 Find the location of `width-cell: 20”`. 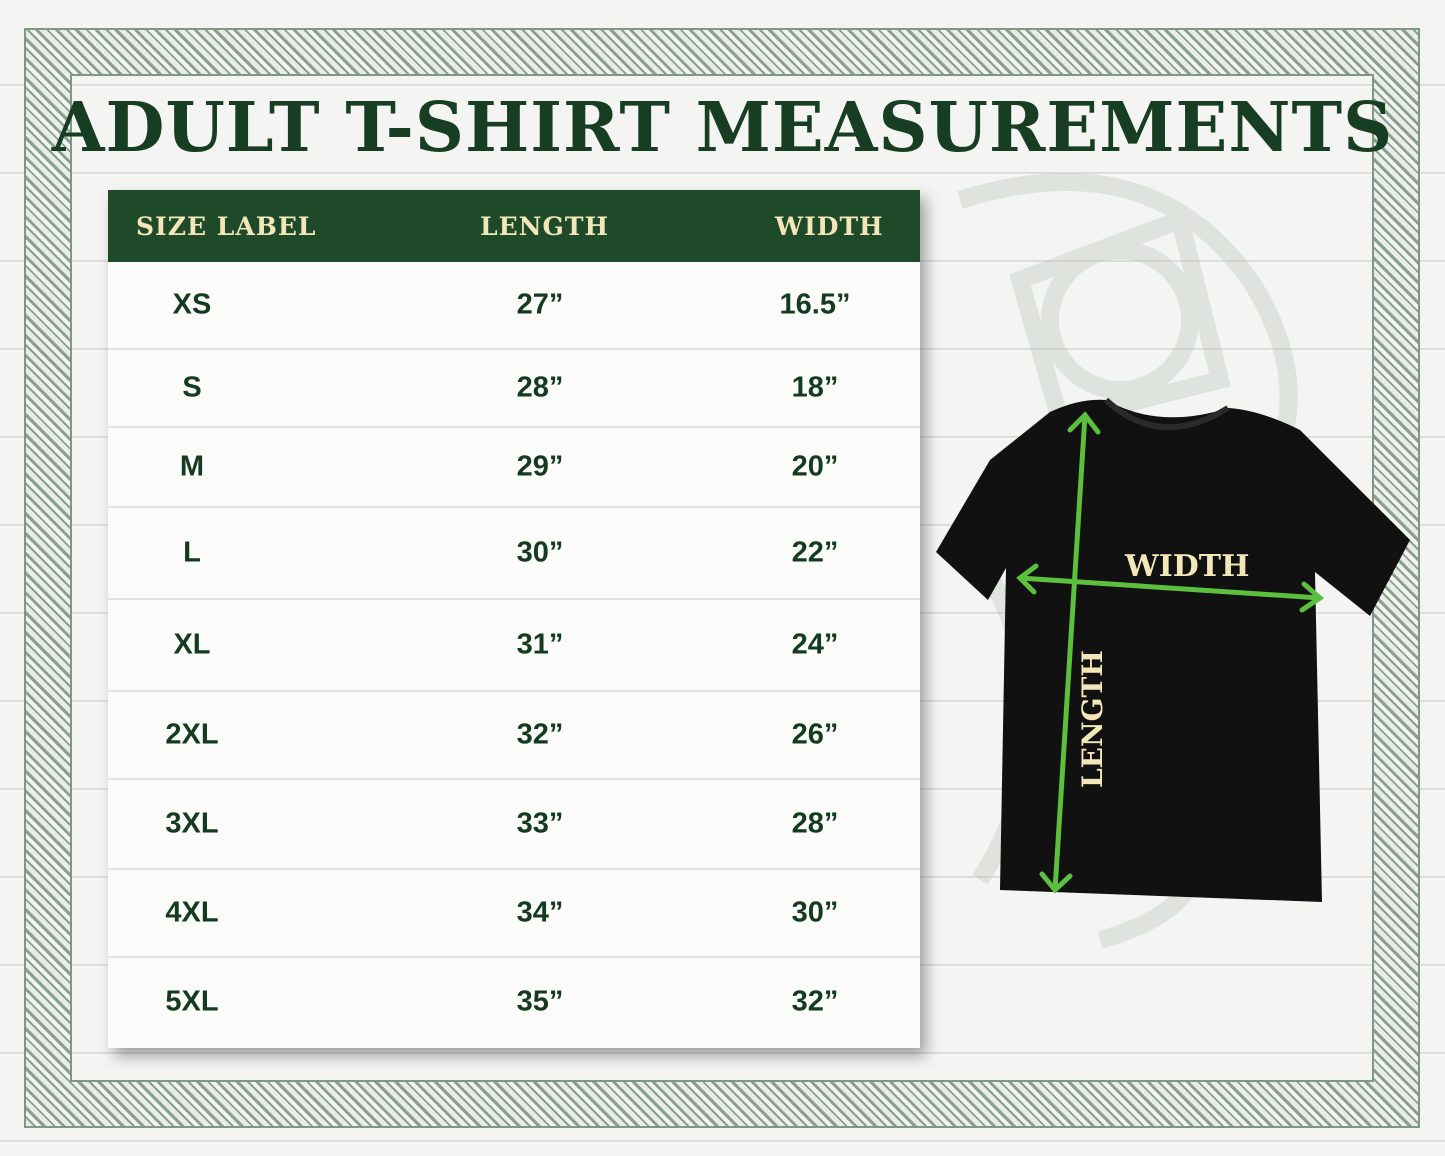

width-cell: 20” is located at coordinates (815, 466).